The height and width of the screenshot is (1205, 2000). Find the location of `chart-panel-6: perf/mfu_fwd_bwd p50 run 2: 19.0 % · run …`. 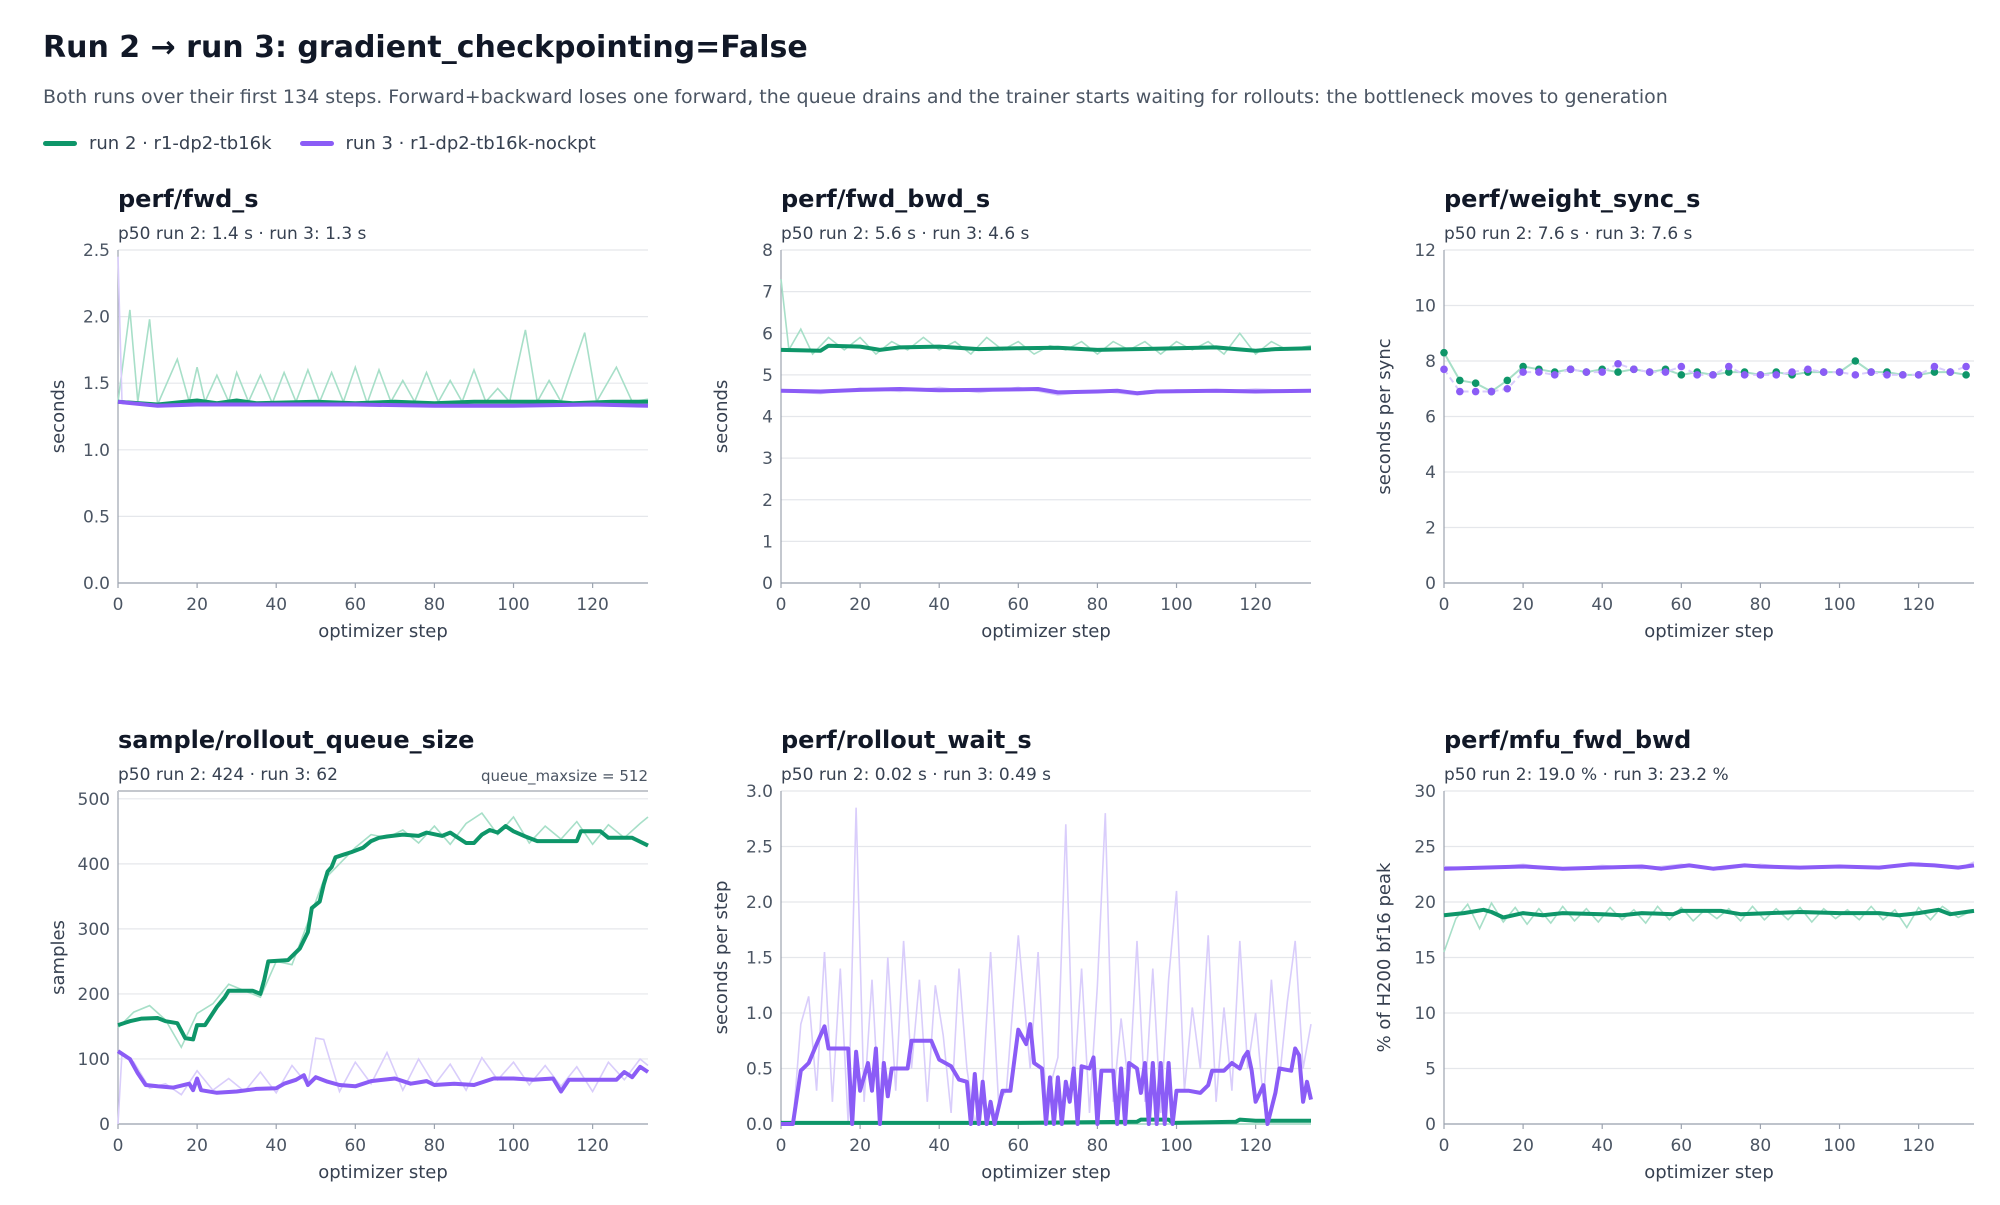

chart-panel-6: perf/mfu_fwd_bwd p50 run 2: 19.0 % · run … is located at coordinates (1674, 954).